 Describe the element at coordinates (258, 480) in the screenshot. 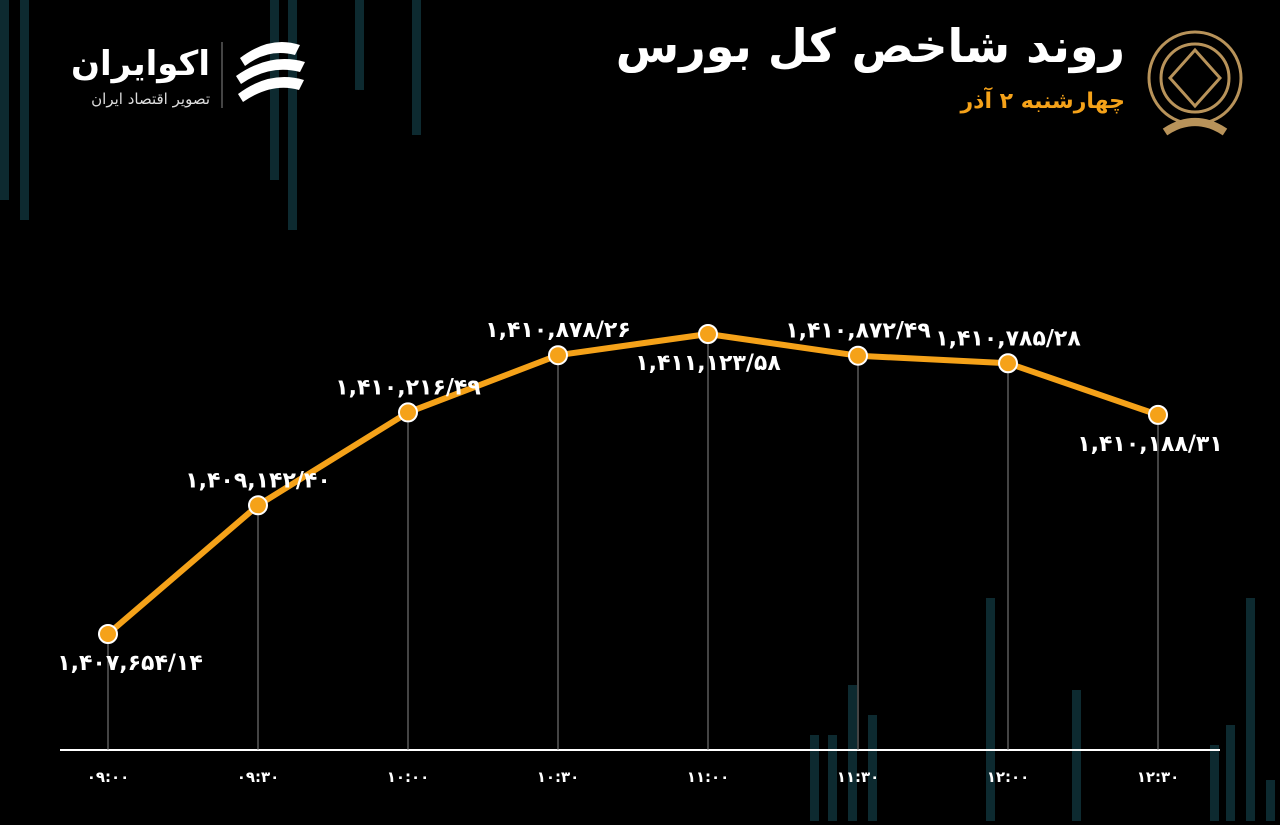

I see `data-label: ۱,۴۰۹,۱۴۲/۴۰` at that location.